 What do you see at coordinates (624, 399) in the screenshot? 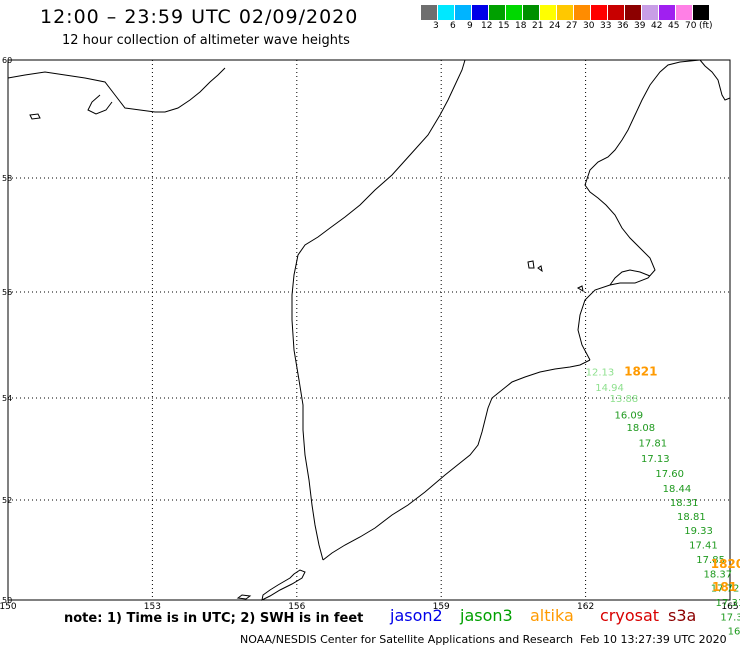
I see `jason3-swh-value: 13.88` at bounding box center [624, 399].